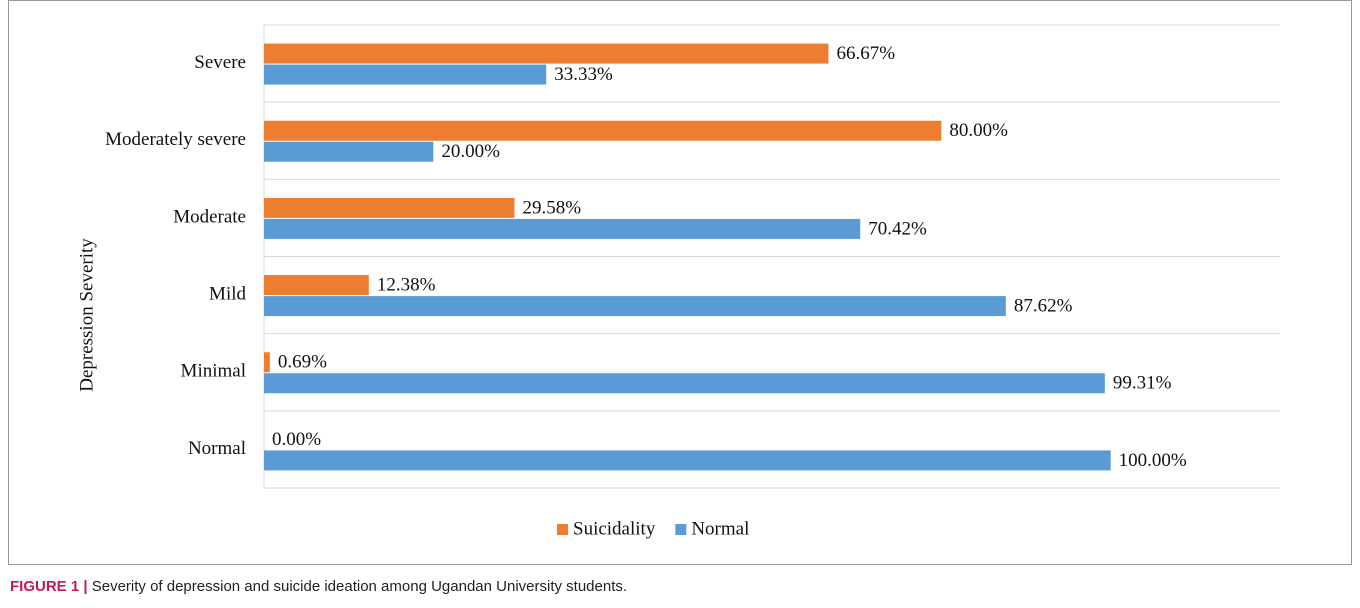 Image resolution: width=1360 pixels, height=608 pixels. Describe the element at coordinates (470, 151) in the screenshot. I see `value-label: 20.00%` at that location.